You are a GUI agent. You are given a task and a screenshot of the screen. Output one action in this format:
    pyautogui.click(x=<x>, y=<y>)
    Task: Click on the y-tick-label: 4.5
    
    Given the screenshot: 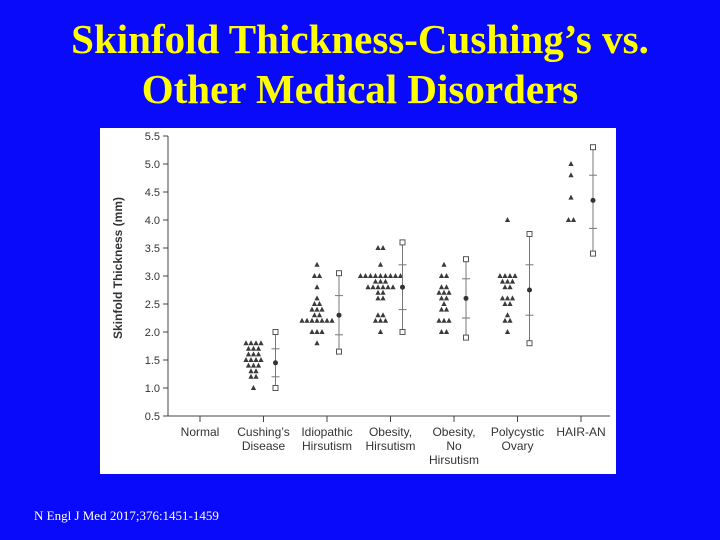 What is the action you would take?
    pyautogui.click(x=152, y=193)
    